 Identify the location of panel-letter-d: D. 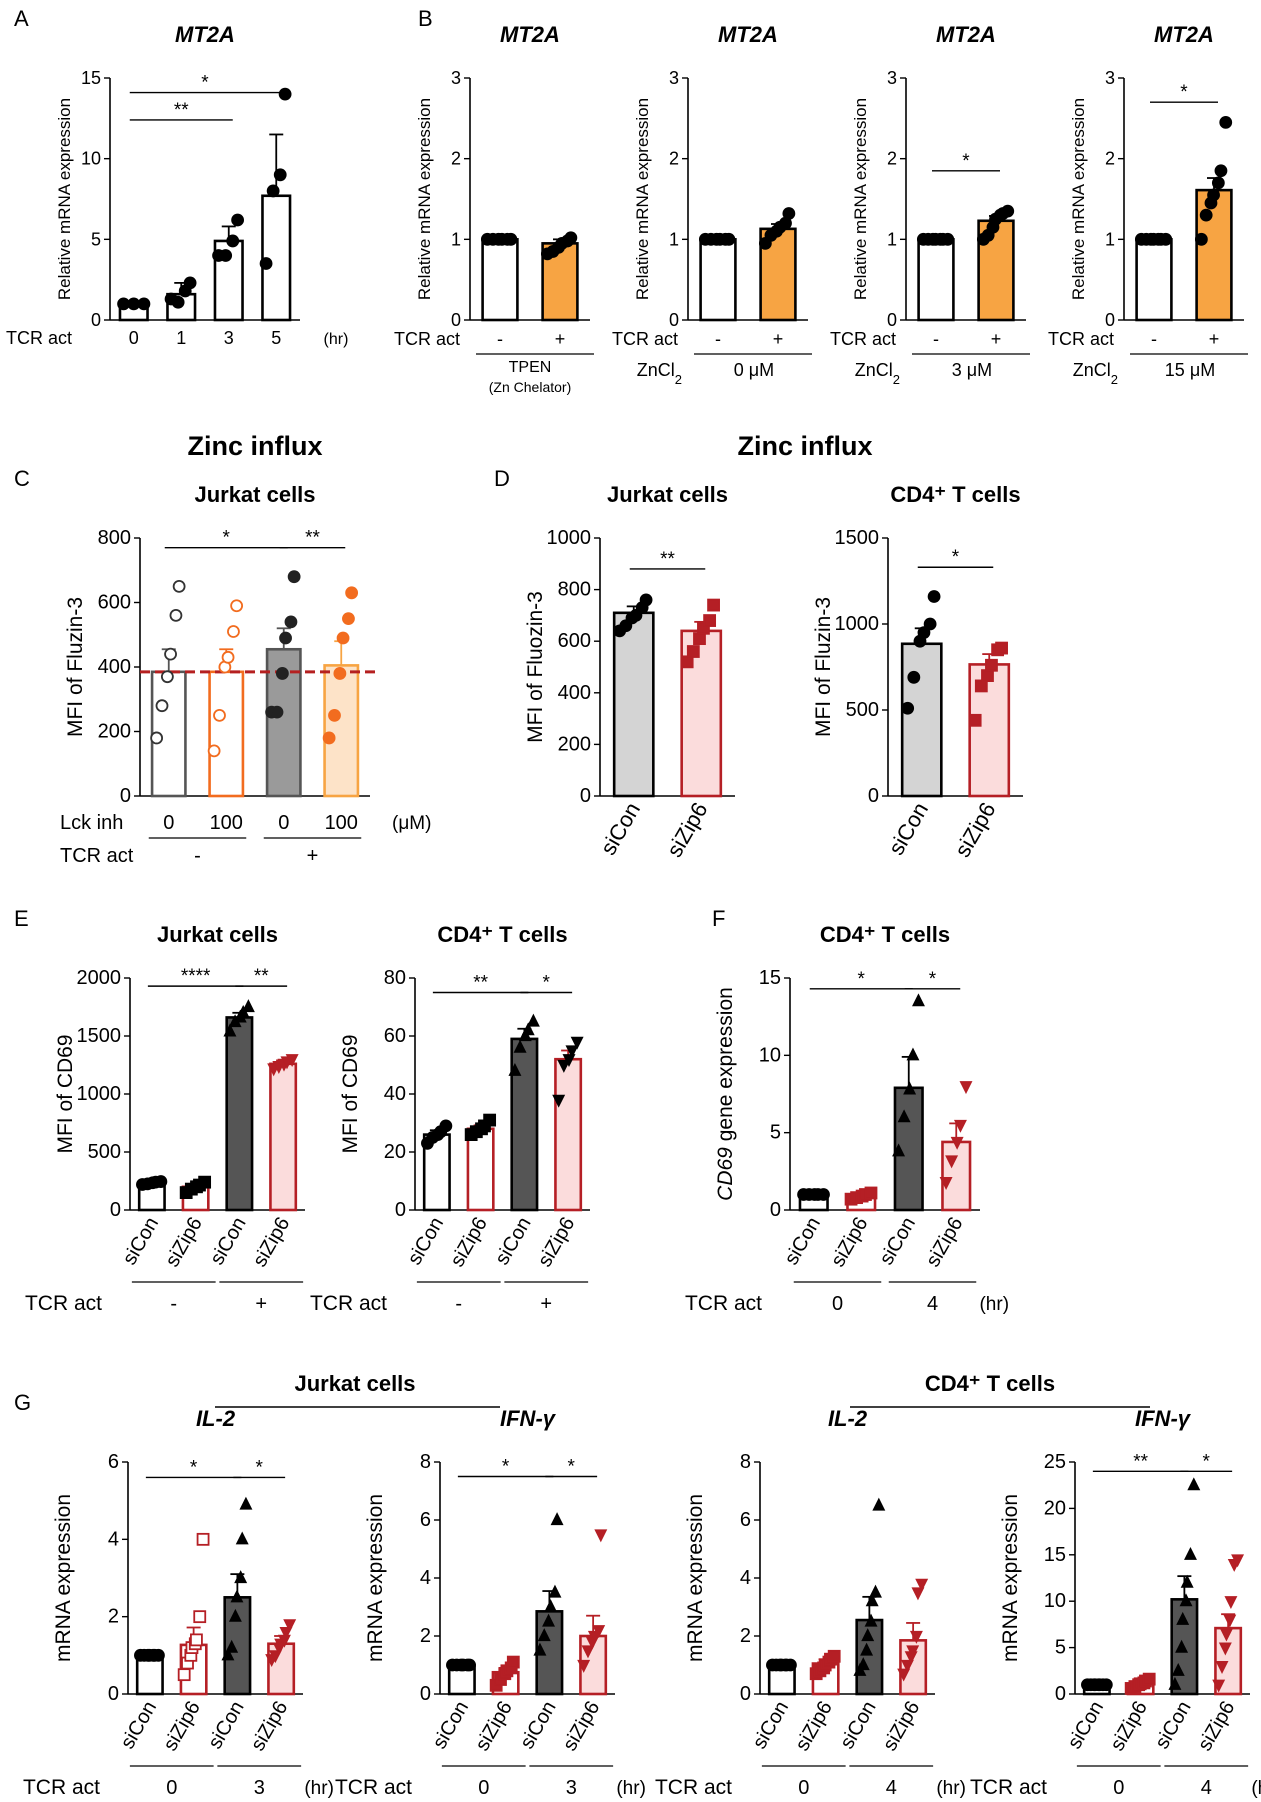
(502, 478).